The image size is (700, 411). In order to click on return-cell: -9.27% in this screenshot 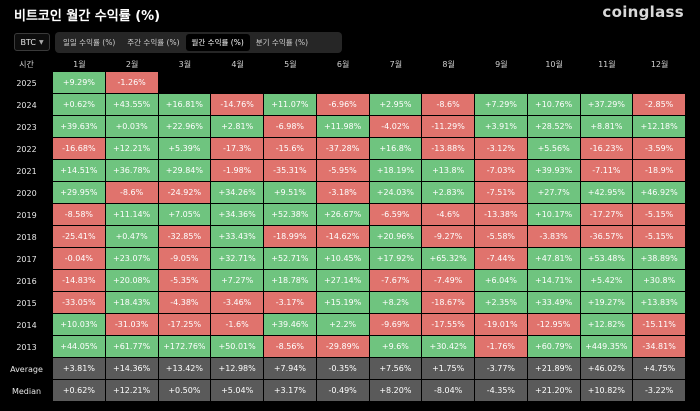, I will do `click(448, 237)`.